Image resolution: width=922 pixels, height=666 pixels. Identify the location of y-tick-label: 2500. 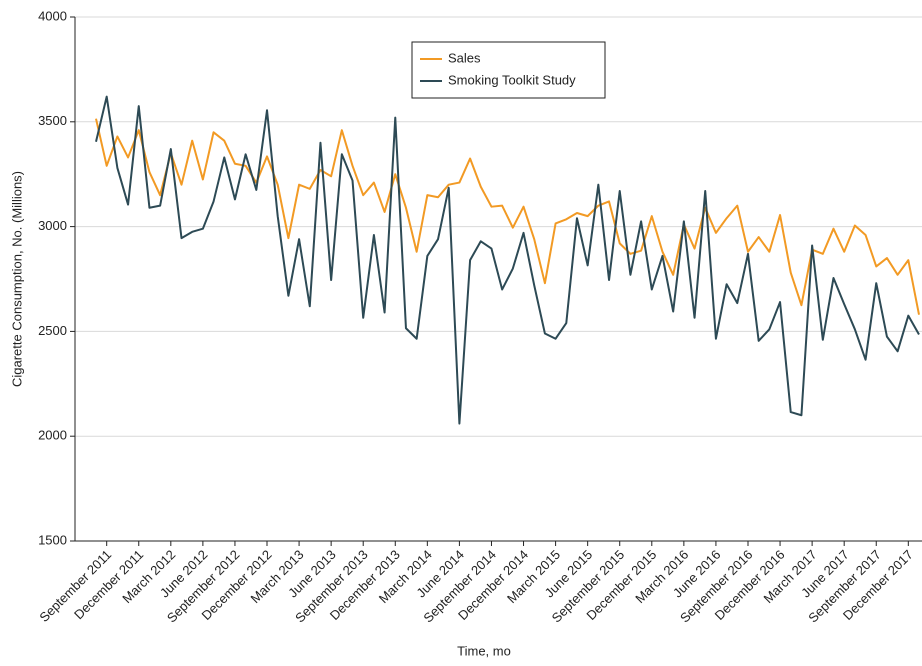
(52, 330).